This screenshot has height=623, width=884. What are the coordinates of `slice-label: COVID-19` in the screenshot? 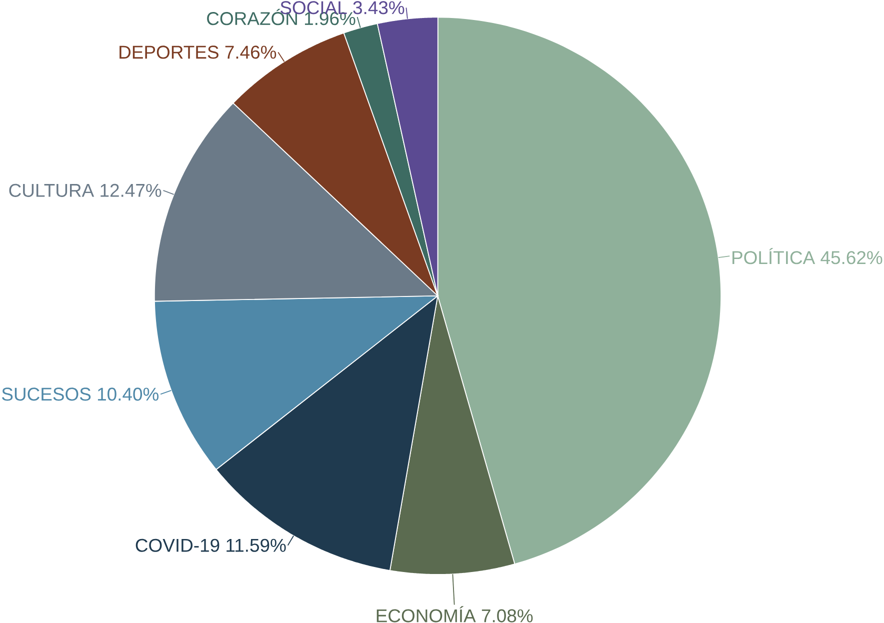 It's located at (178, 545).